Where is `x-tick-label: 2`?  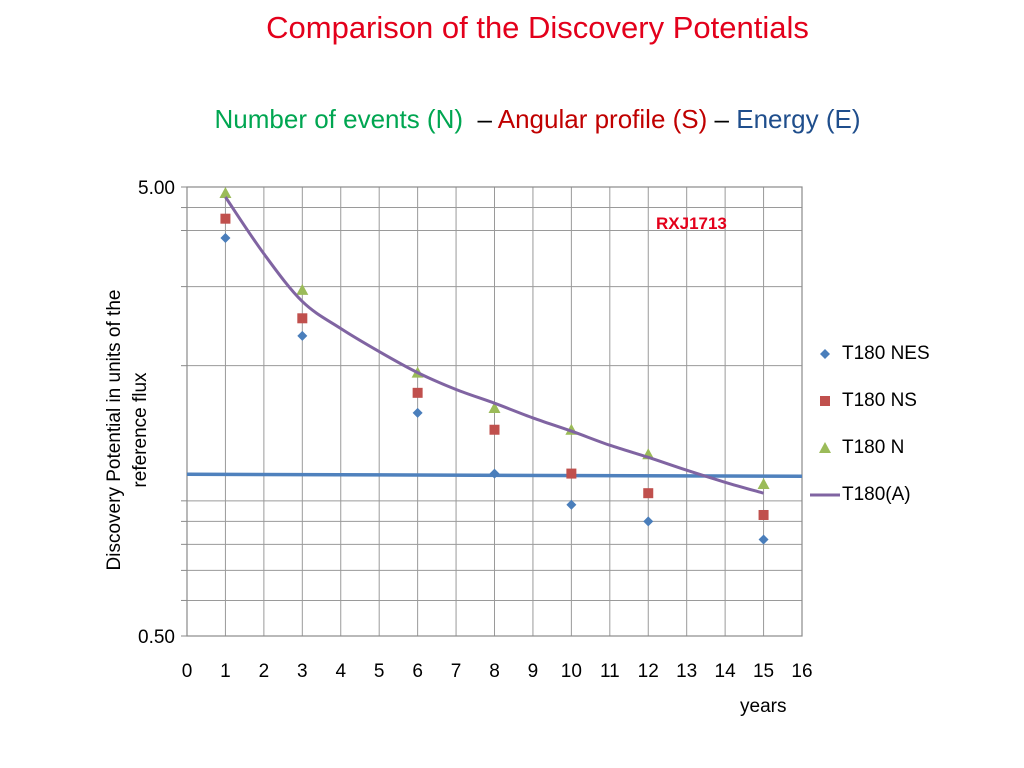
x-tick-label: 2 is located at coordinates (264, 671).